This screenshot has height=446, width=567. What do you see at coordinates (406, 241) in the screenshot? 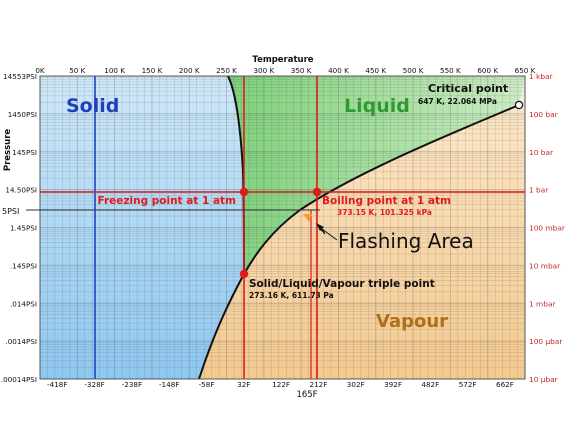
I see `flashing-area-label: Flashing Area` at bounding box center [406, 241].